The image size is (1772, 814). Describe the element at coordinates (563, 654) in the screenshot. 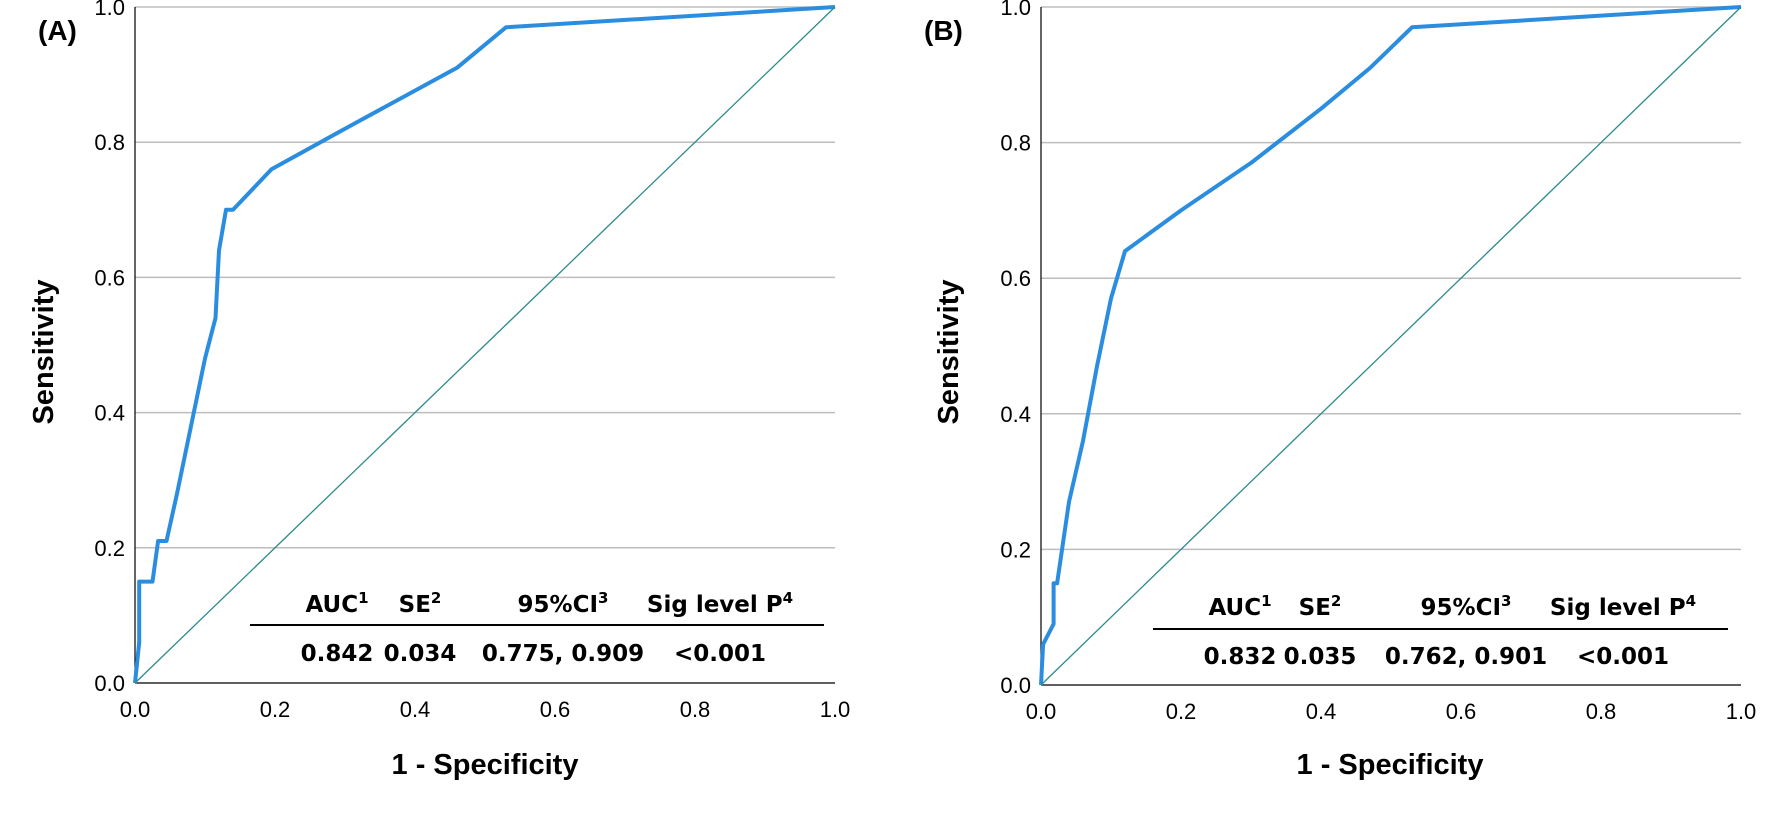

I see `table-value: 0.775, 0.909` at that location.